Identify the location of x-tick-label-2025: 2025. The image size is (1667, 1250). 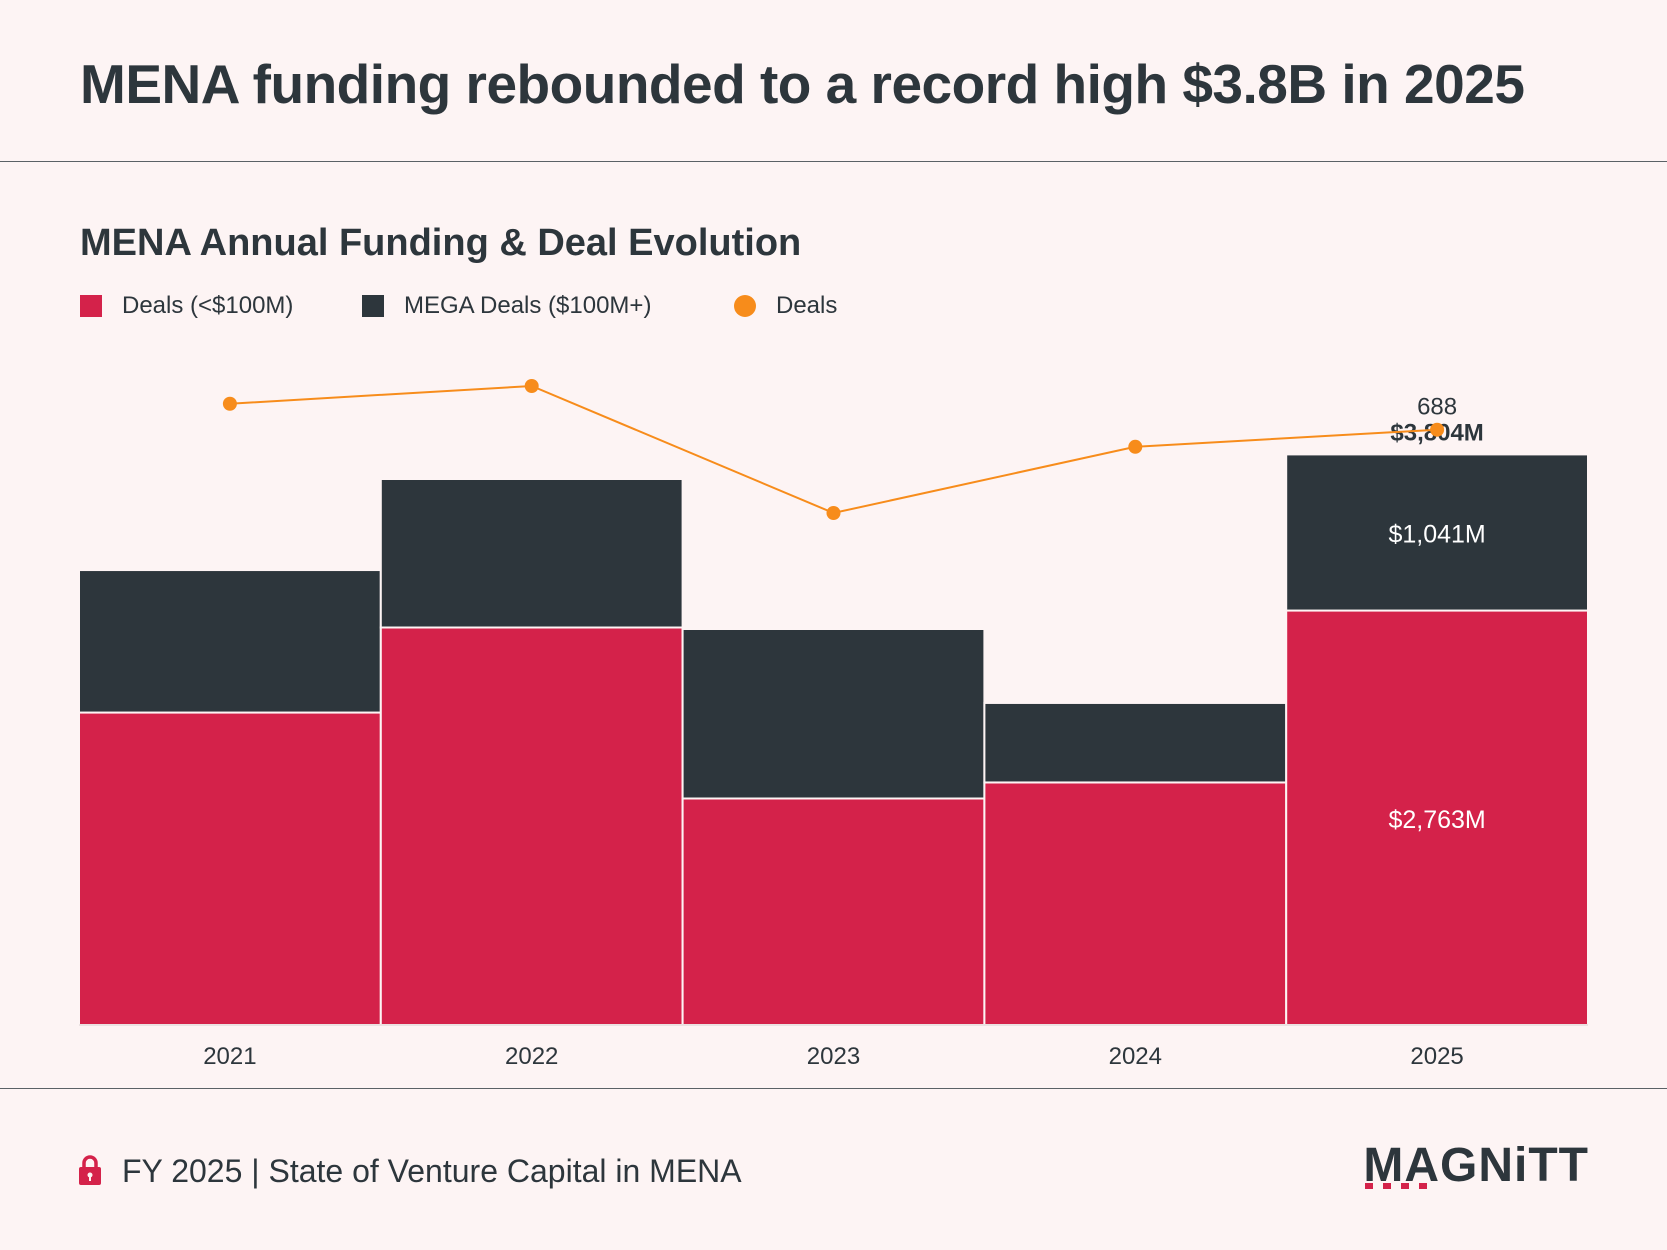
(1436, 1056).